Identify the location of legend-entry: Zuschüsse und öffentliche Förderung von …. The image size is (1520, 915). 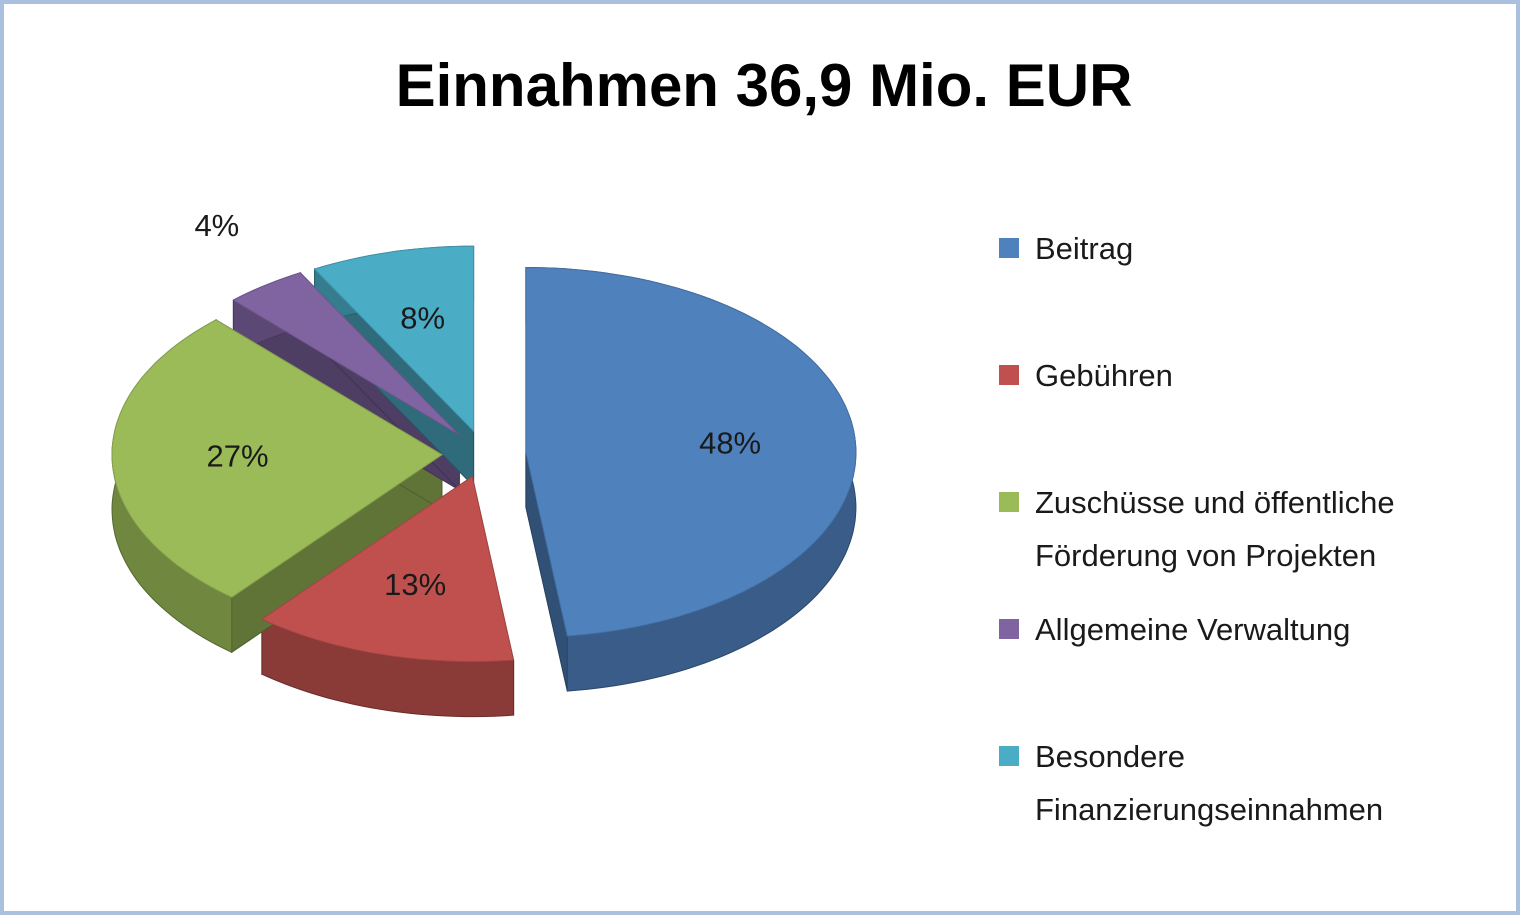
(1239, 539).